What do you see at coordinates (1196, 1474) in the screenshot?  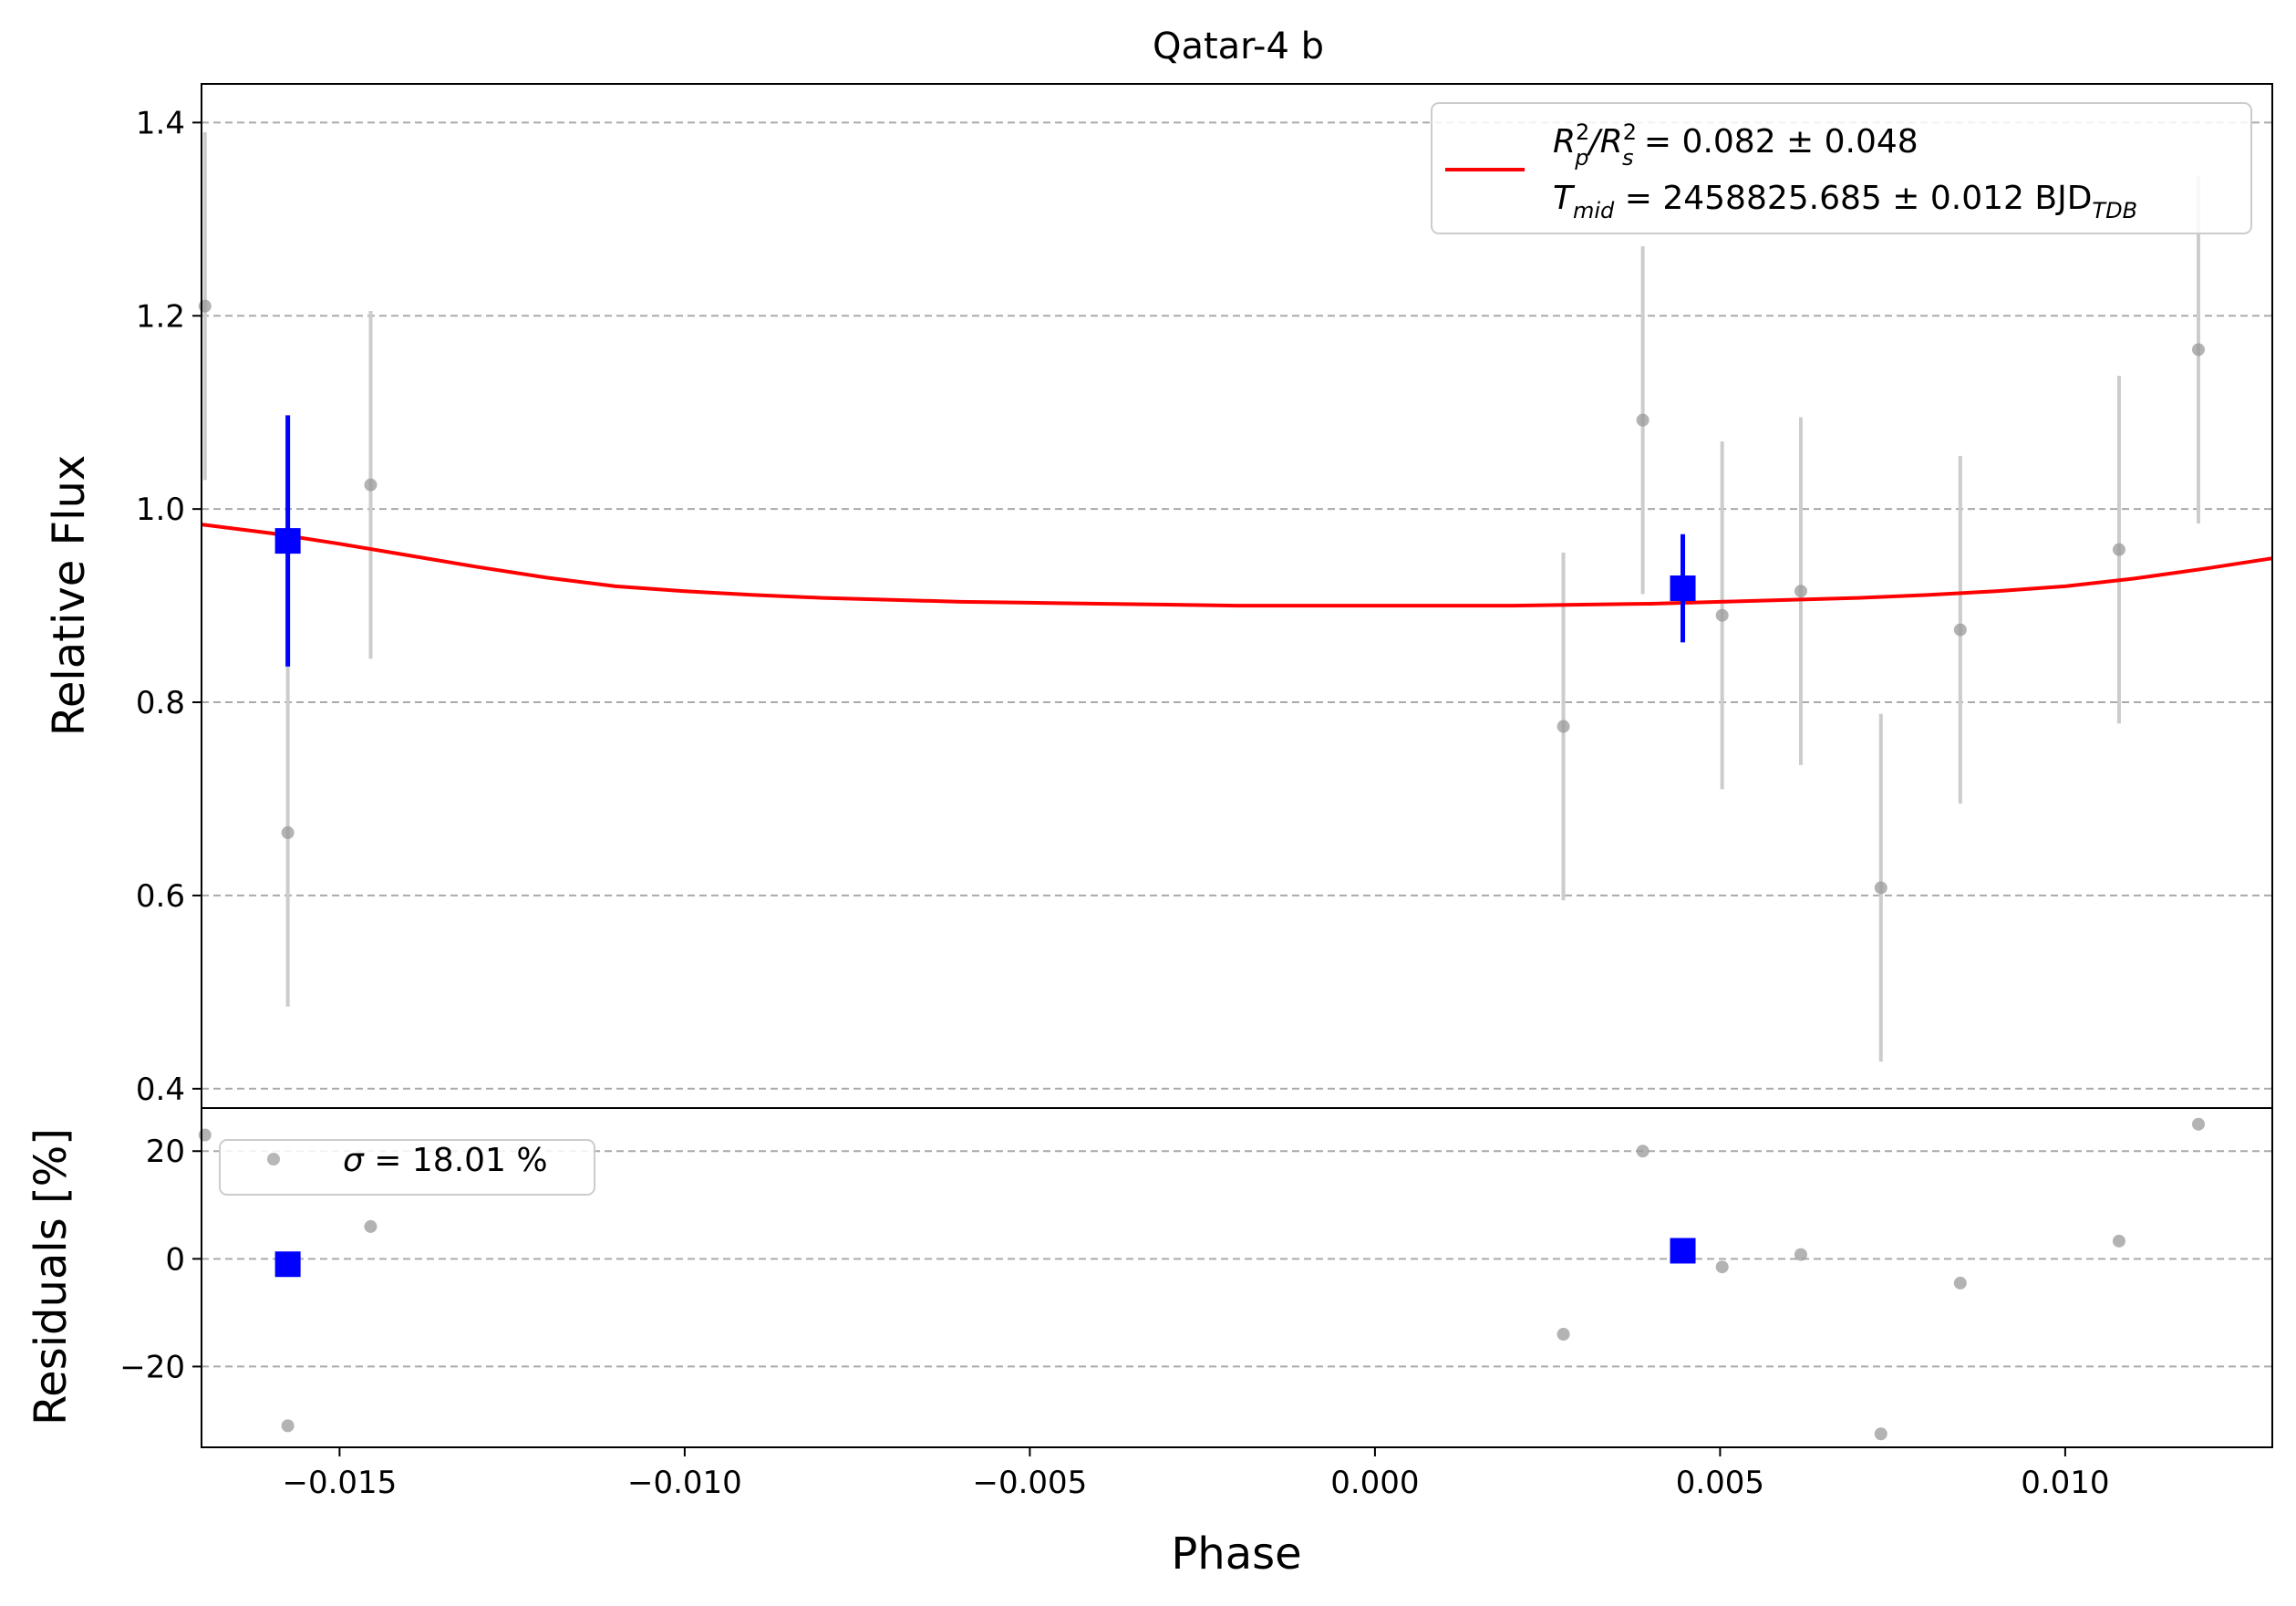 I see `x-ticks: −0.015 −0.010 −0.005 0.000 0.005 0.010` at bounding box center [1196, 1474].